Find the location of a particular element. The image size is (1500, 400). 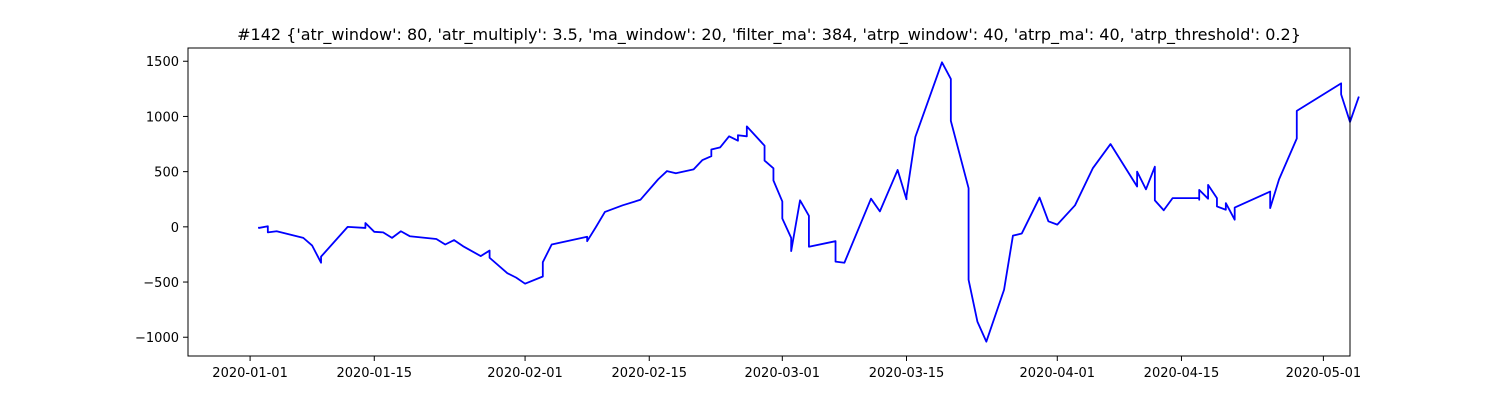

y-axis: 1500 1000 500 0 −500 −1000 is located at coordinates (161, 200).